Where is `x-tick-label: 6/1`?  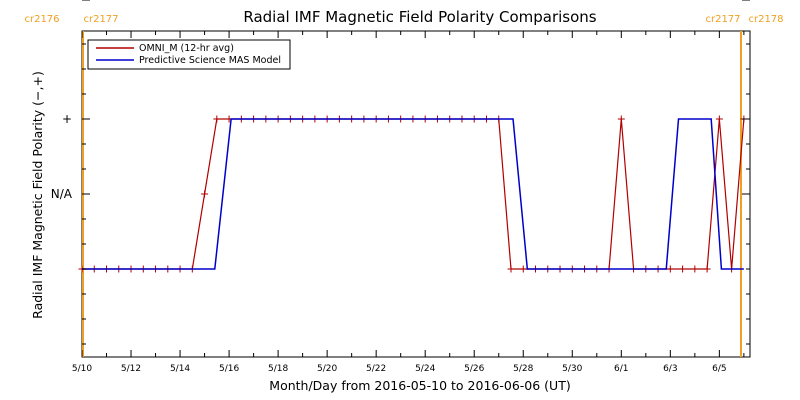 x-tick-label: 6/1 is located at coordinates (621, 369).